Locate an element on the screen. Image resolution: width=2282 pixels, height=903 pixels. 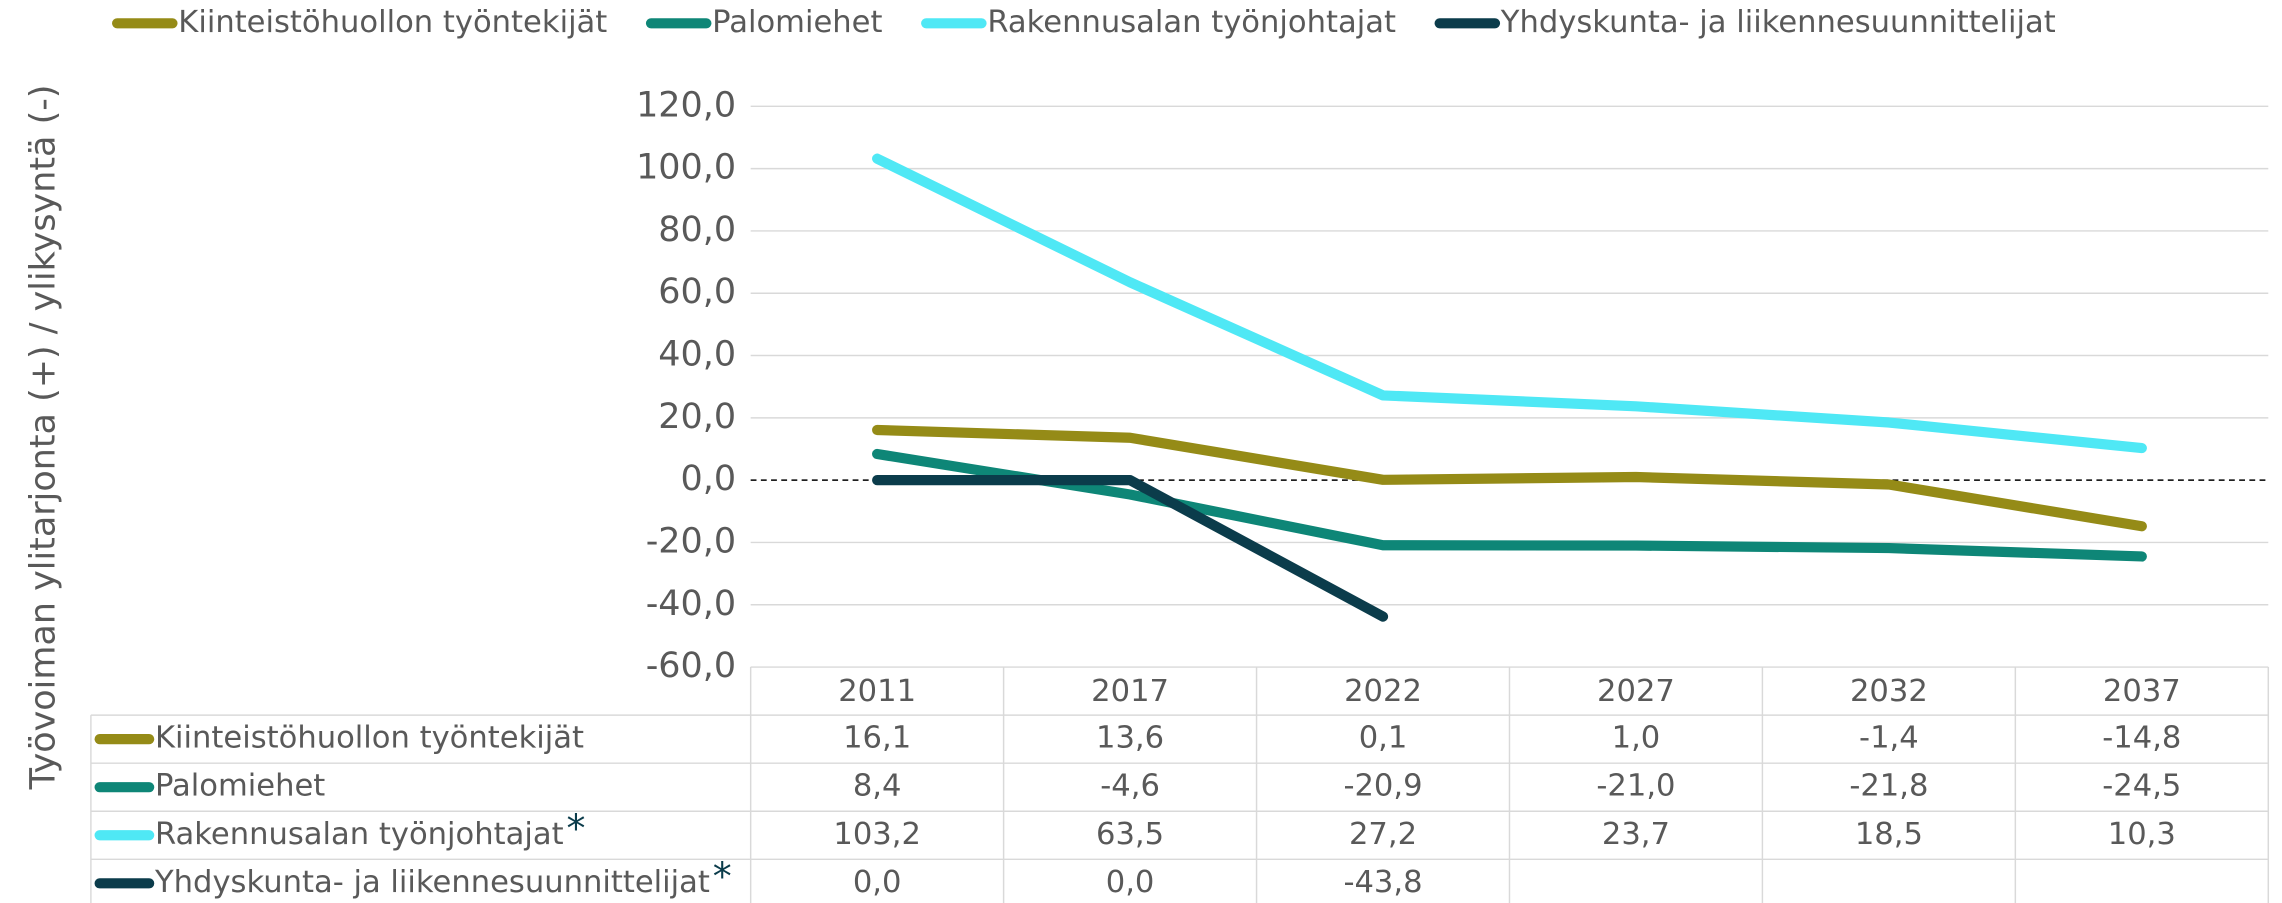
legend-label: Rakennusalan työnjohtajat is located at coordinates (1191, 22).